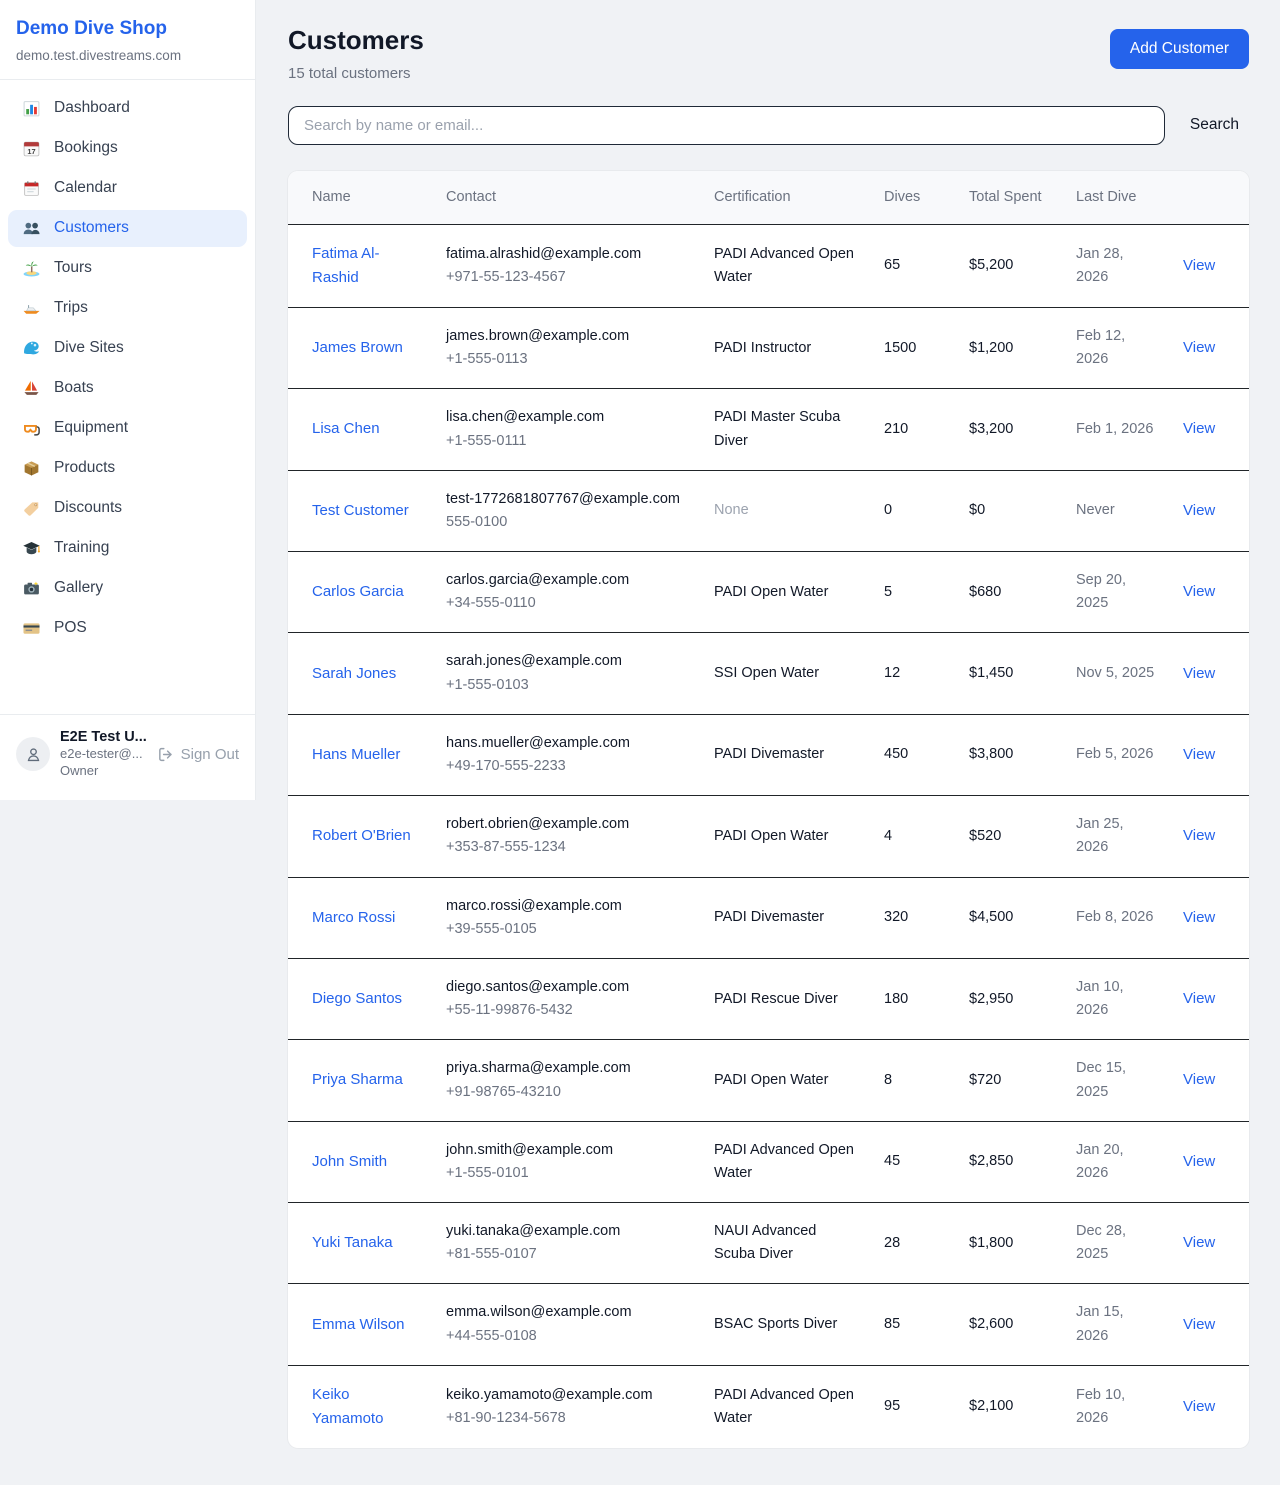 The width and height of the screenshot is (1280, 1485). Describe the element at coordinates (127, 308) in the screenshot. I see `sidebar-item-trips: Trips` at that location.